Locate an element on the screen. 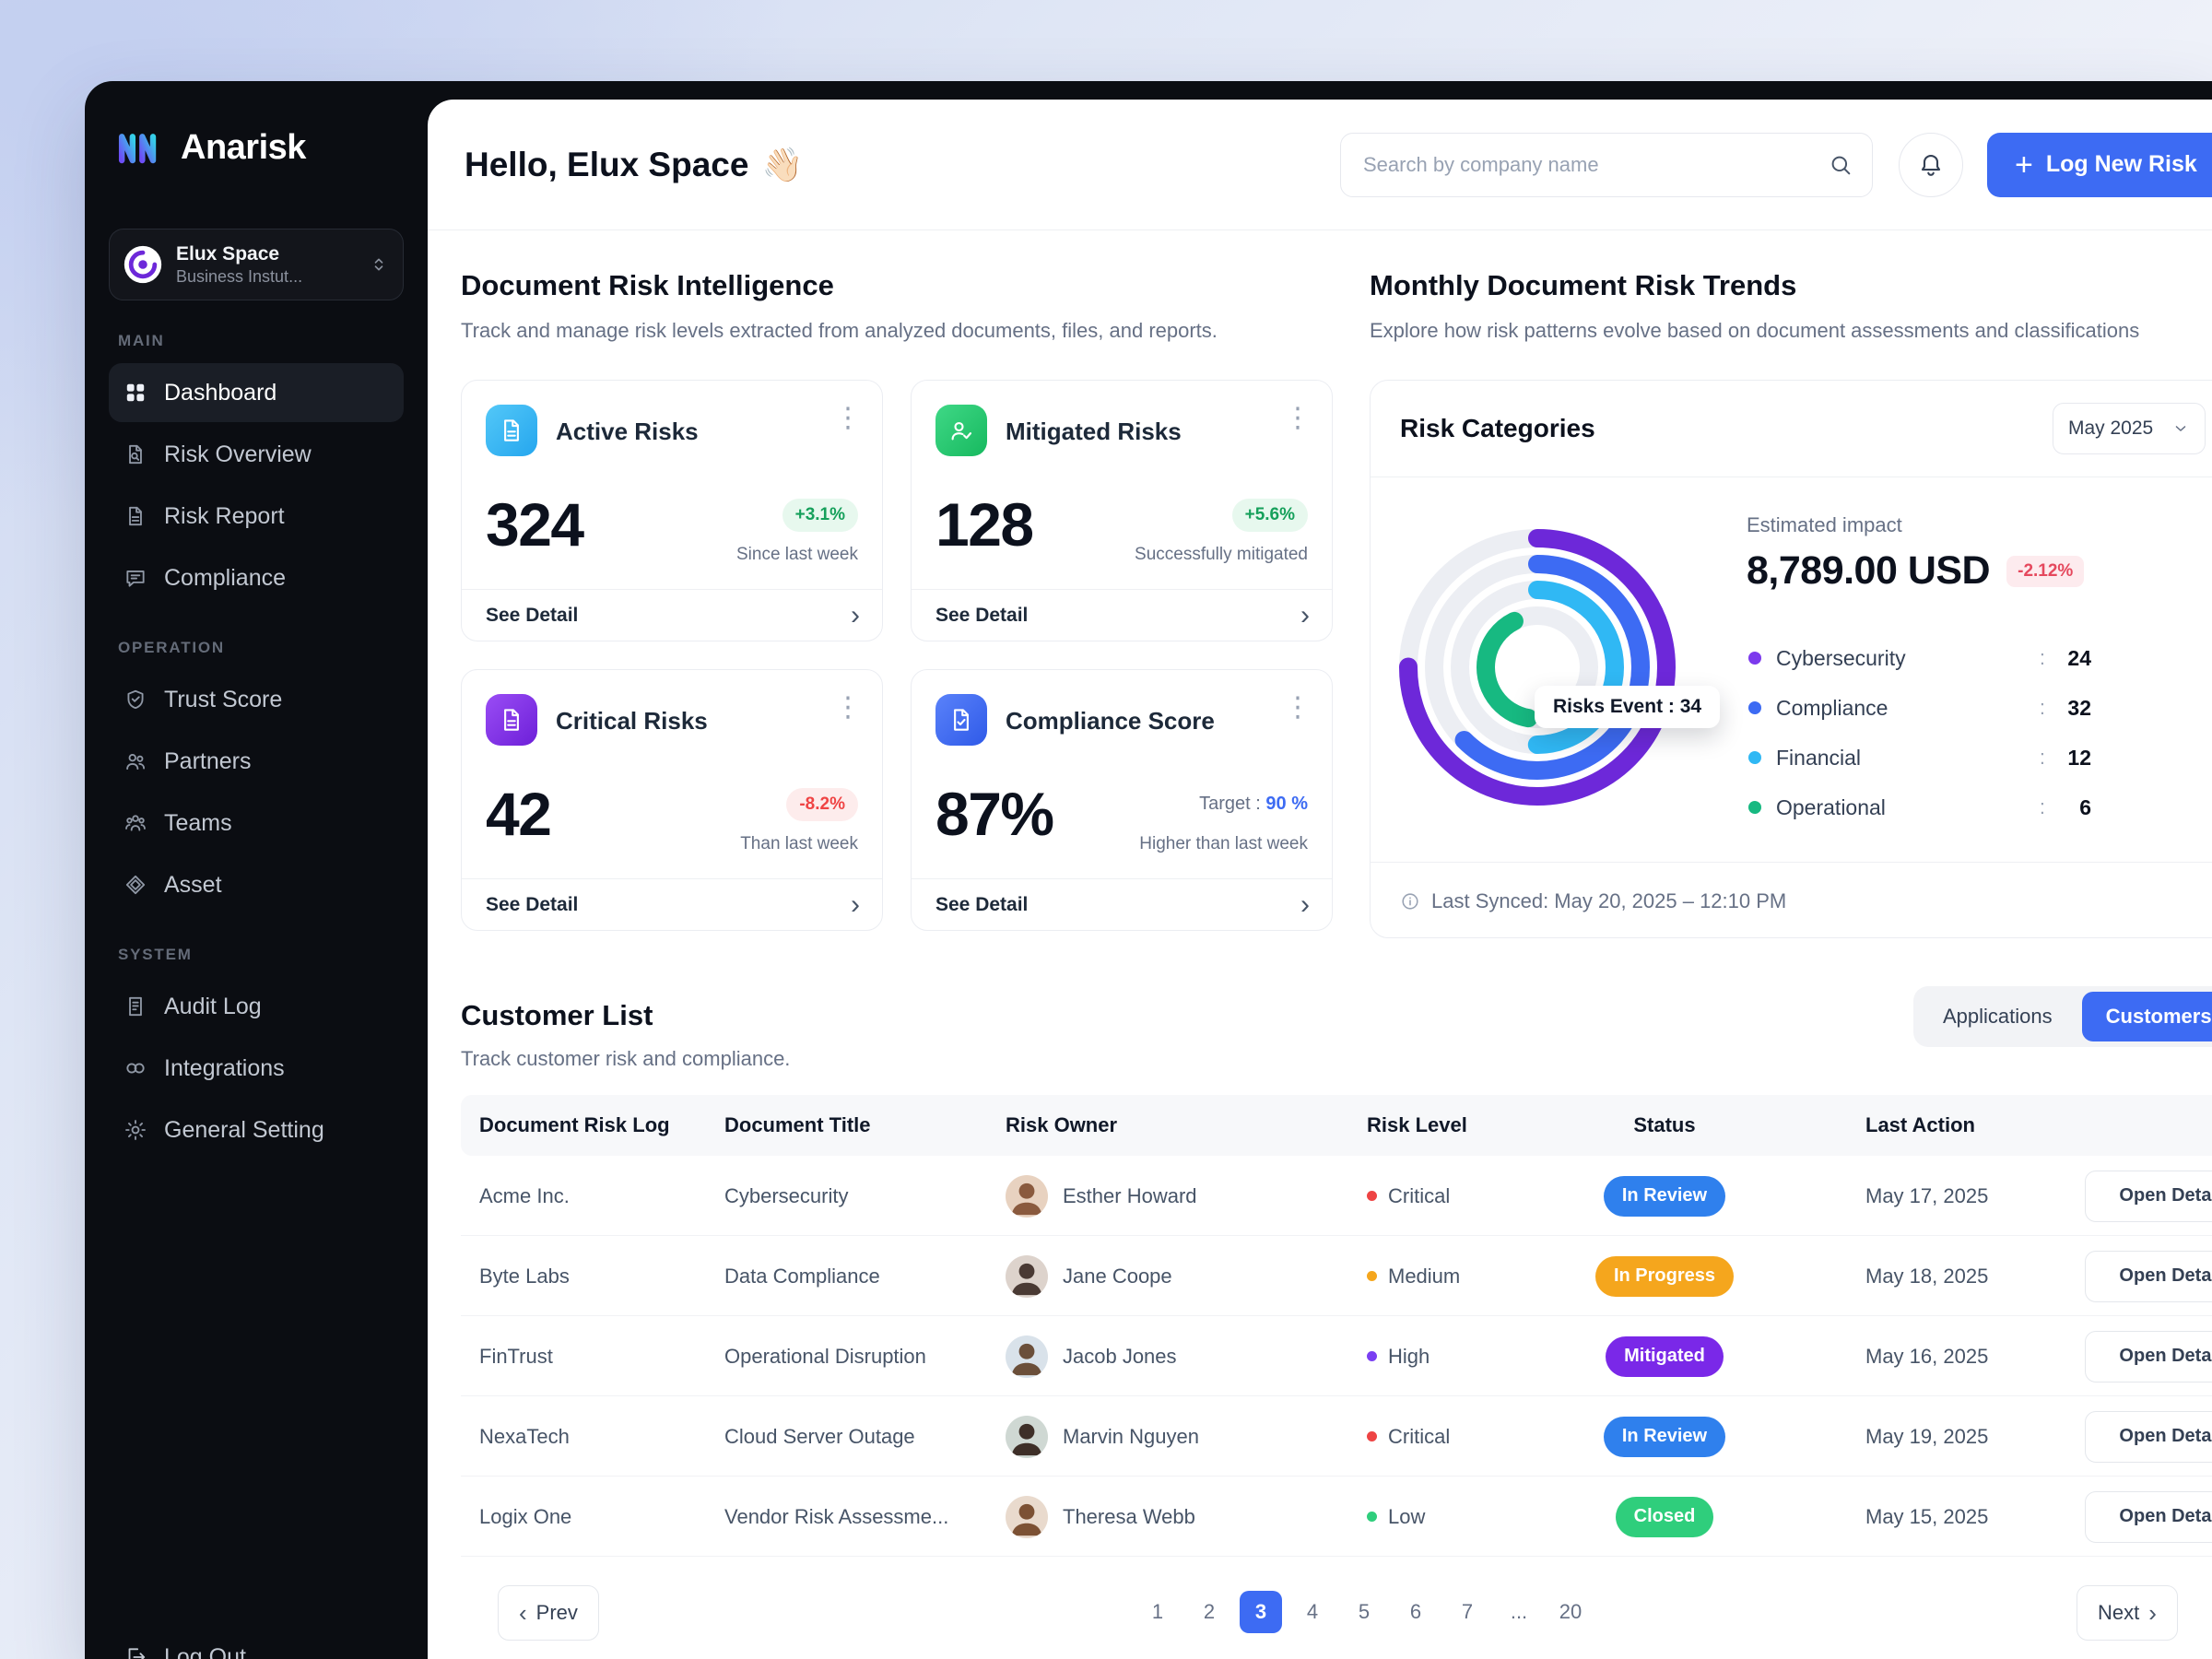 This screenshot has height=1659, width=2212. search-input is located at coordinates (1595, 164).